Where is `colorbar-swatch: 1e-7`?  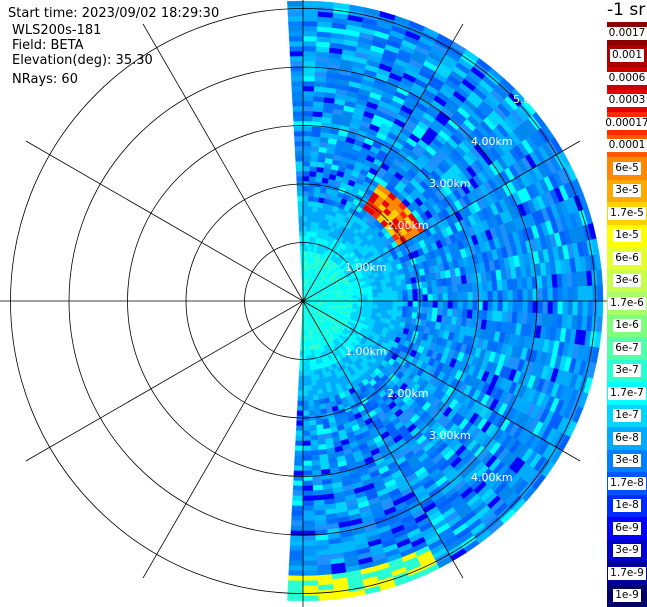 colorbar-swatch: 1e-7 is located at coordinates (627, 415).